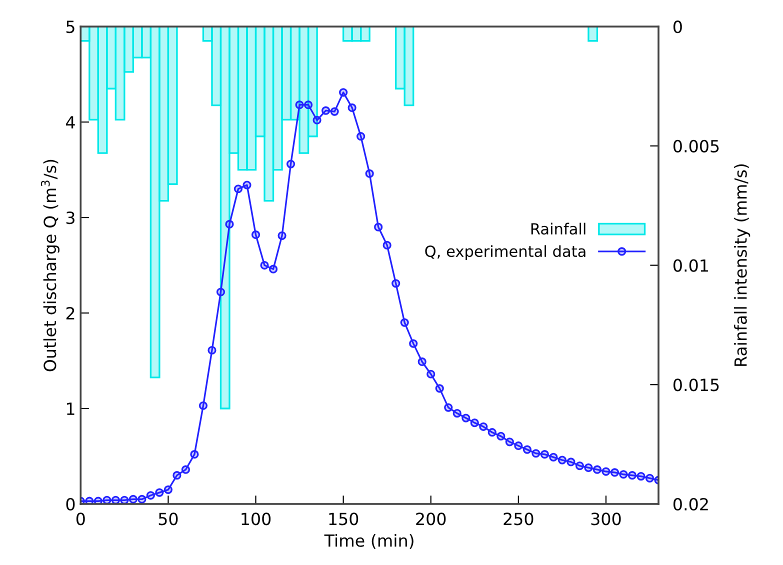  What do you see at coordinates (168, 519) in the screenshot?
I see `x-tick-label: 50` at bounding box center [168, 519].